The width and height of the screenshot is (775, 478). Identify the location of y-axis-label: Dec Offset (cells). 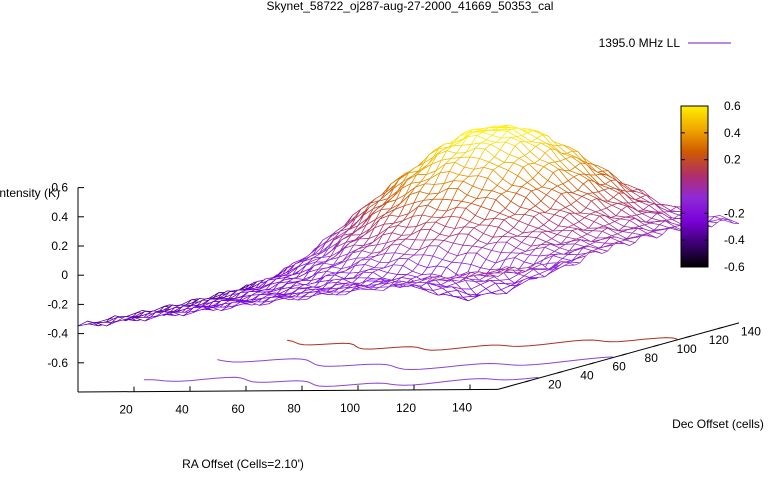
(718, 424).